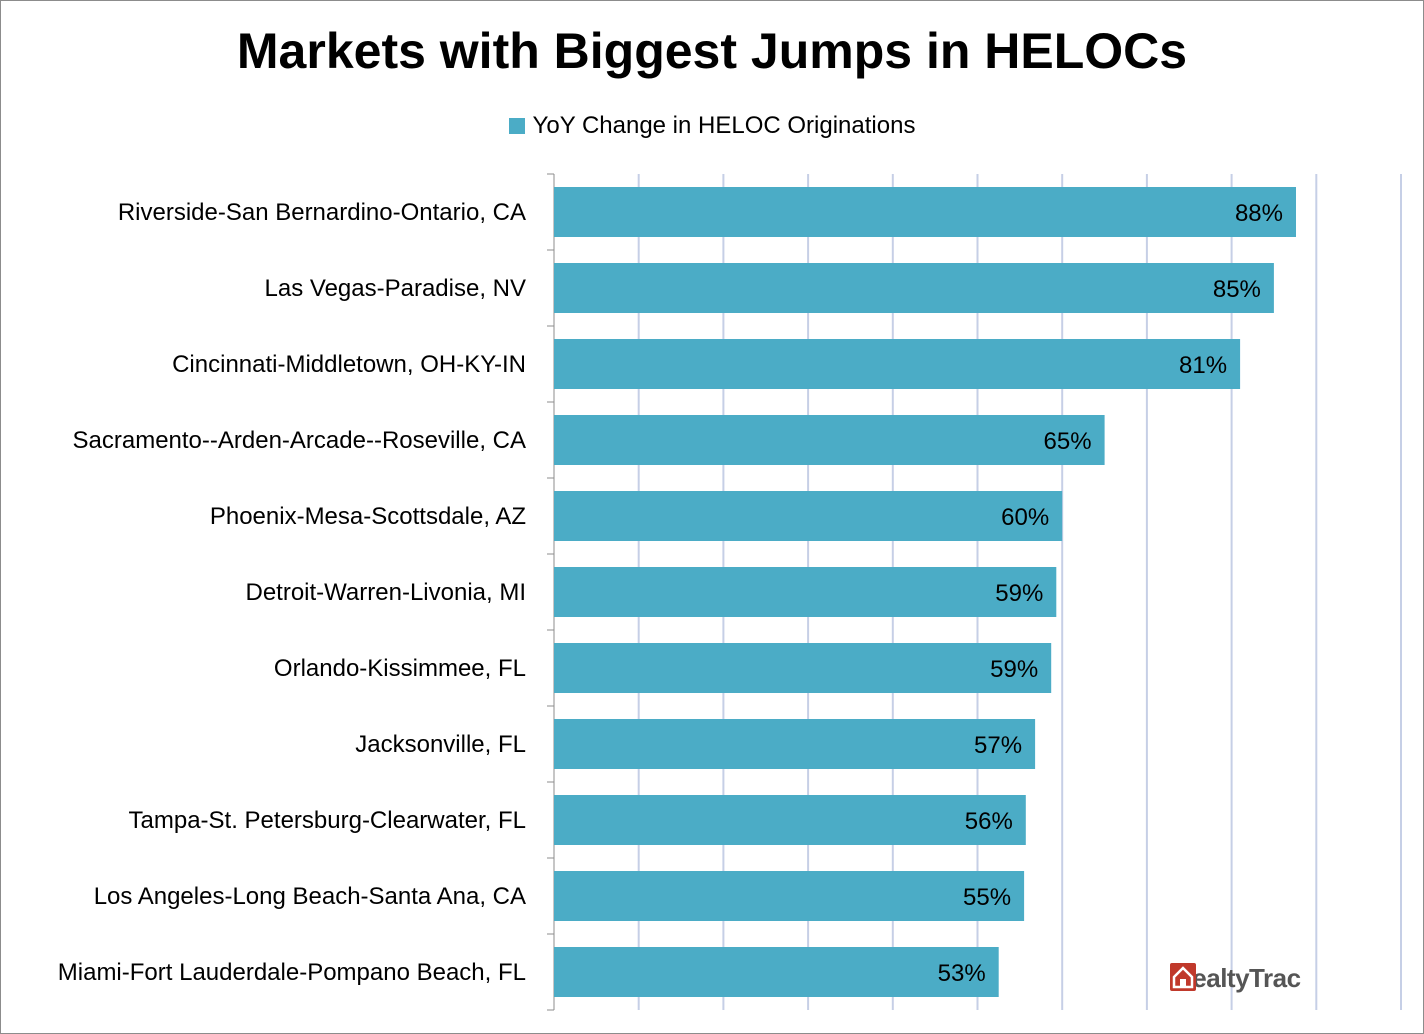 Image resolution: width=1424 pixels, height=1034 pixels. Describe the element at coordinates (1068, 441) in the screenshot. I see `data-label: 65%` at that location.